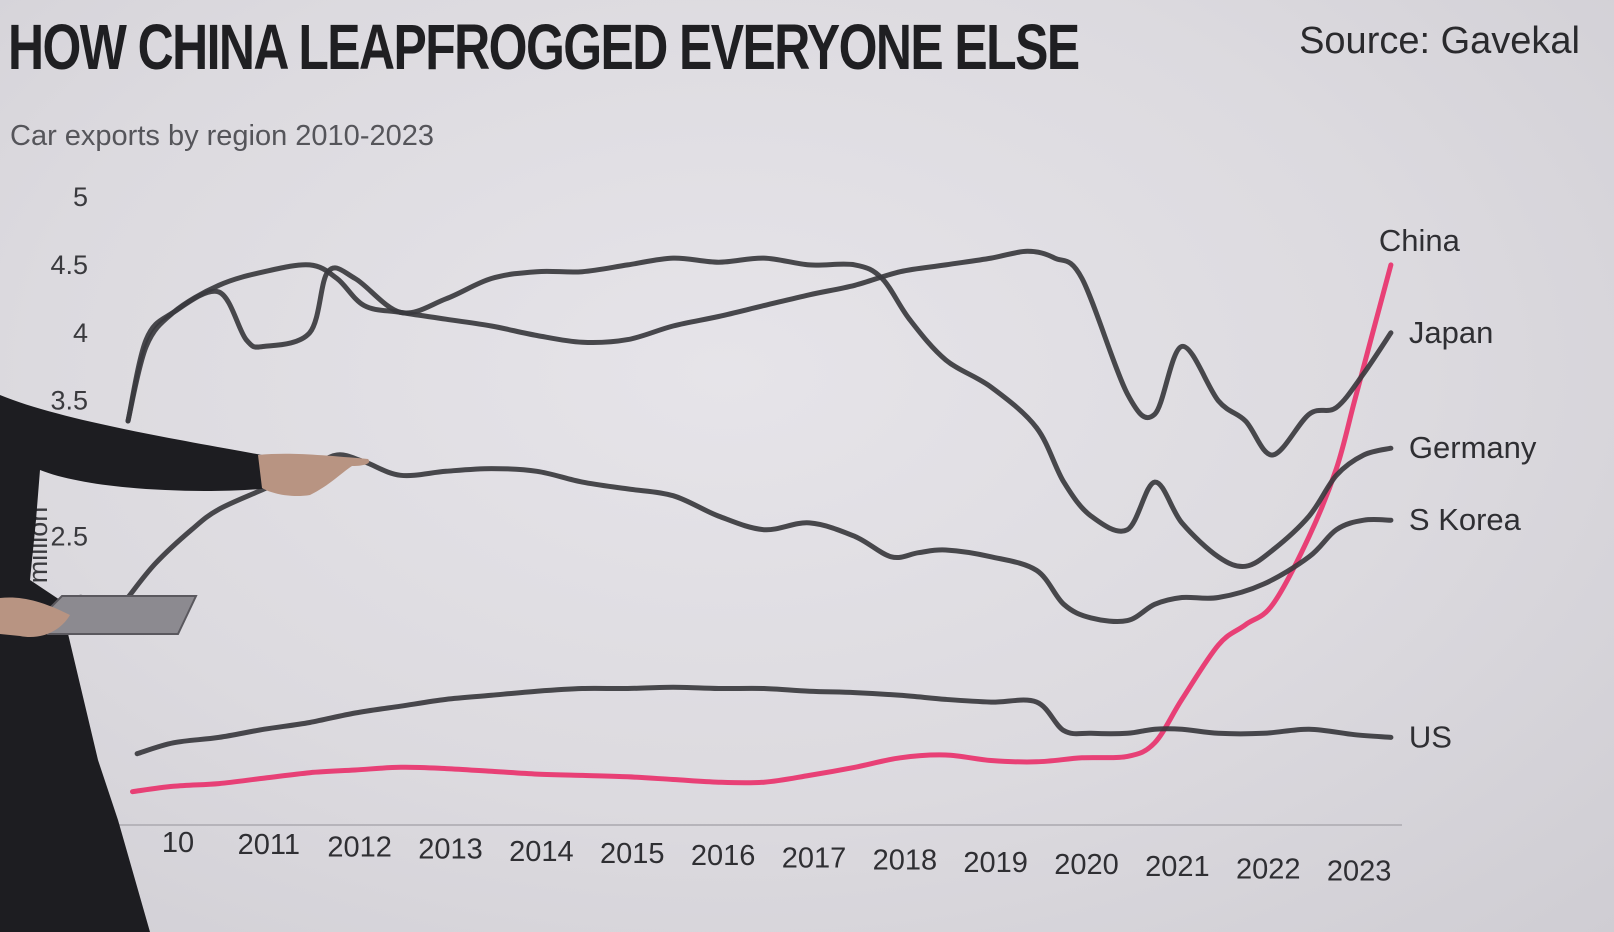 The height and width of the screenshot is (932, 1614). Describe the element at coordinates (80, 333) in the screenshot. I see `y-tick-label: 4` at that location.